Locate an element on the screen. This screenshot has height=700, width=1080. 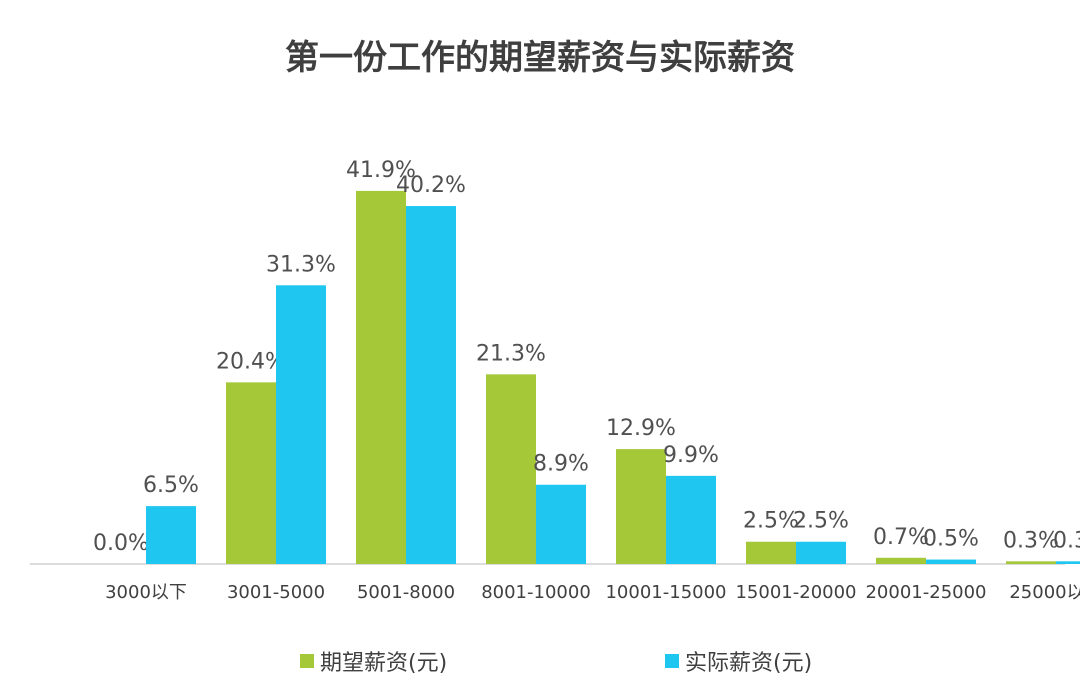
x-tick-label: 8001-10000 is located at coordinates (536, 592).